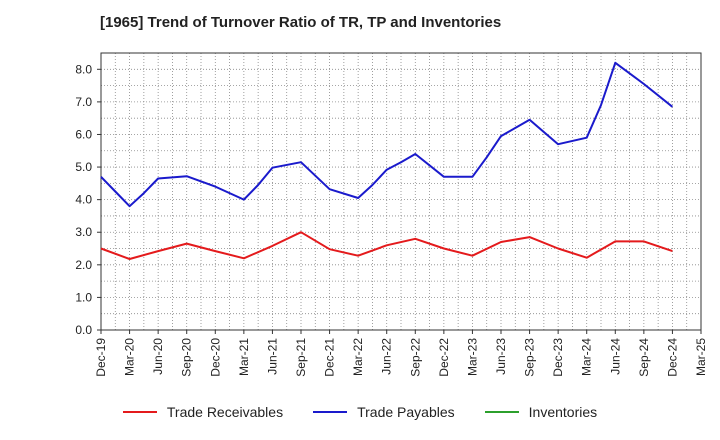 The height and width of the screenshot is (440, 720). I want to click on y-tick-label: 5.0, so click(83, 167).